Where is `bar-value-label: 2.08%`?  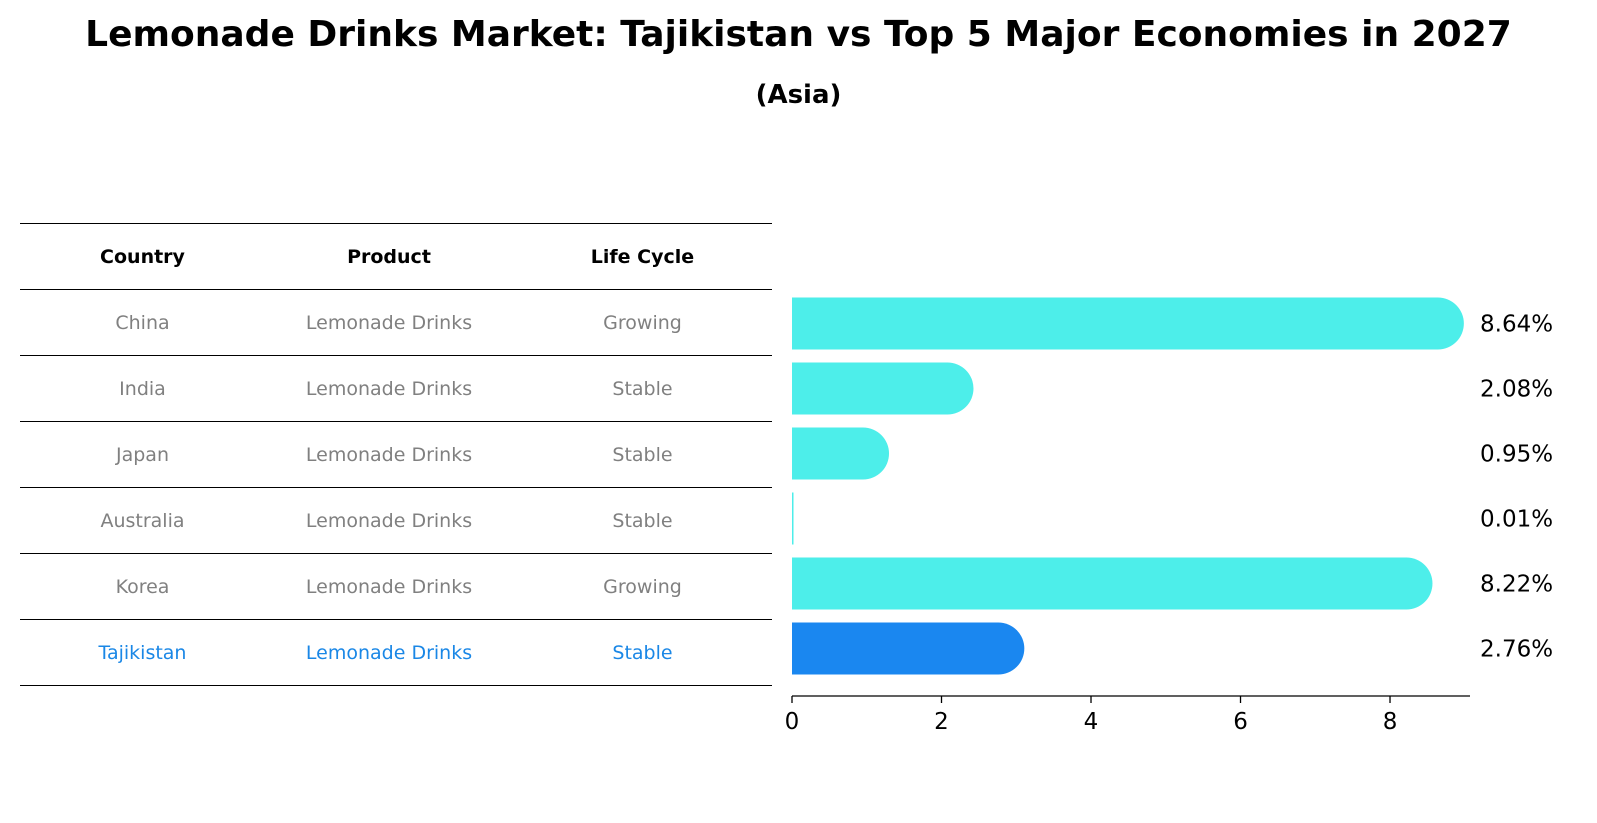 bar-value-label: 2.08% is located at coordinates (1516, 390).